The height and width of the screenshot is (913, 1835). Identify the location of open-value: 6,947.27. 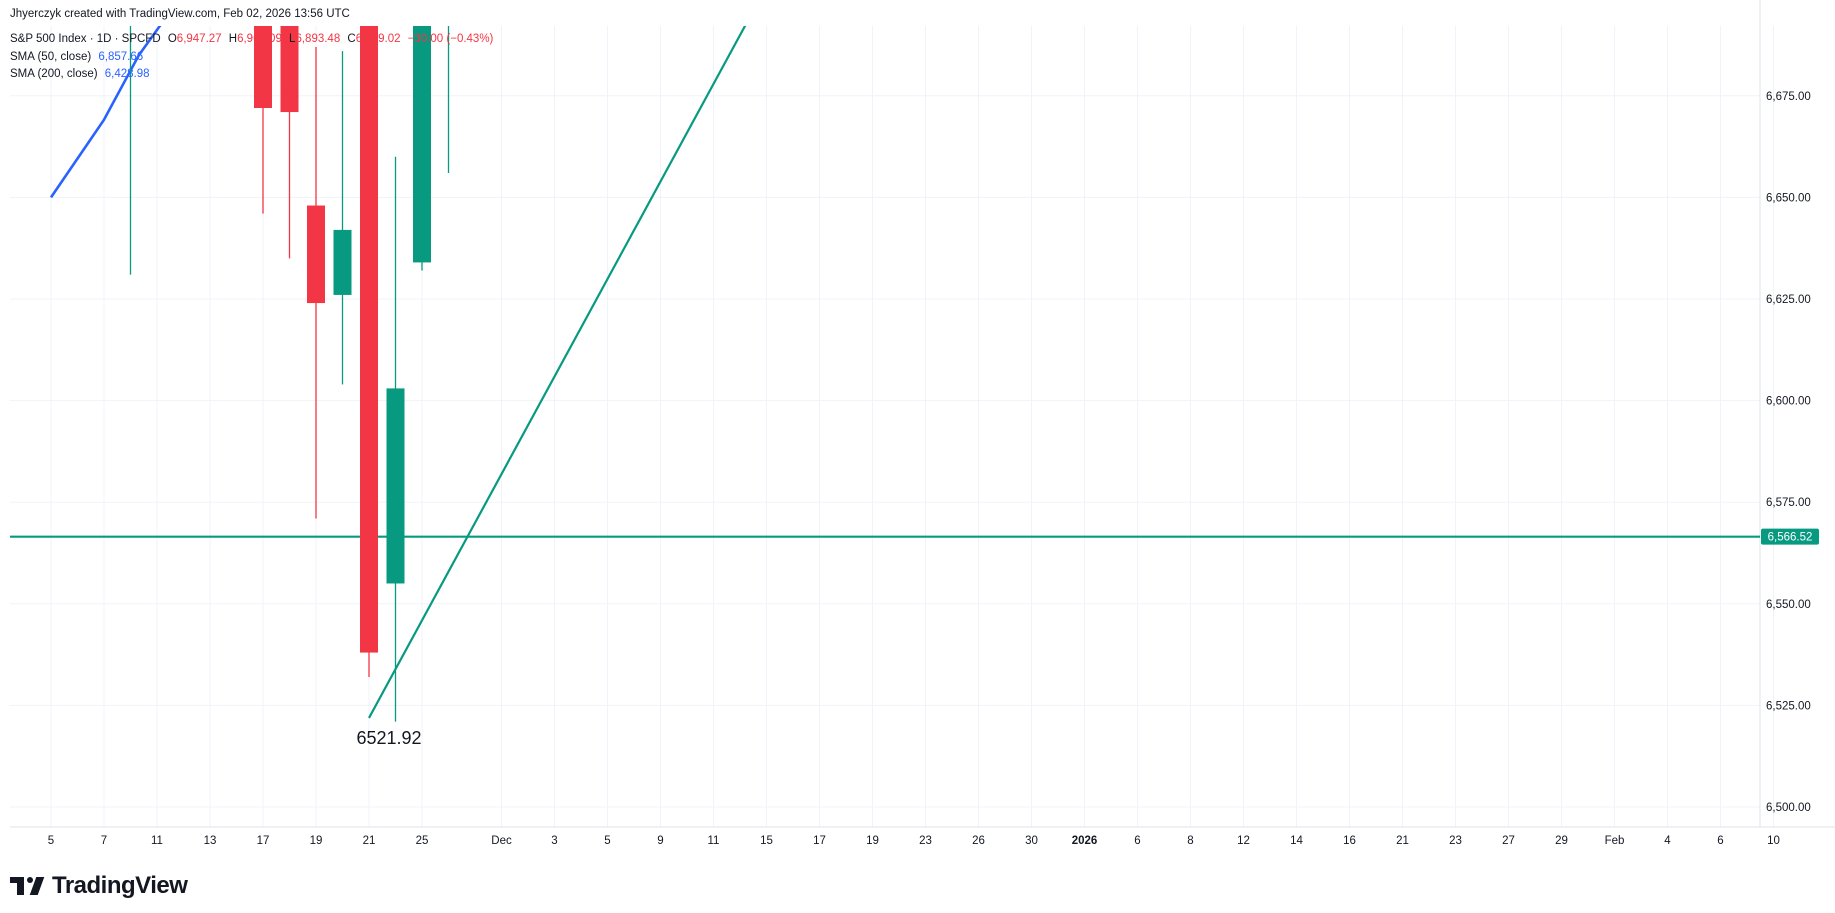
(199, 39).